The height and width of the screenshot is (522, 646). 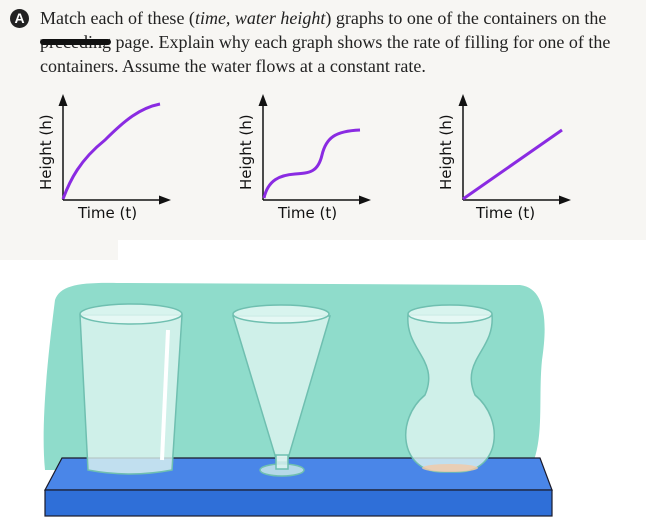 What do you see at coordinates (46, 152) in the screenshot?
I see `graph-1-ylabel: Height (h)` at bounding box center [46, 152].